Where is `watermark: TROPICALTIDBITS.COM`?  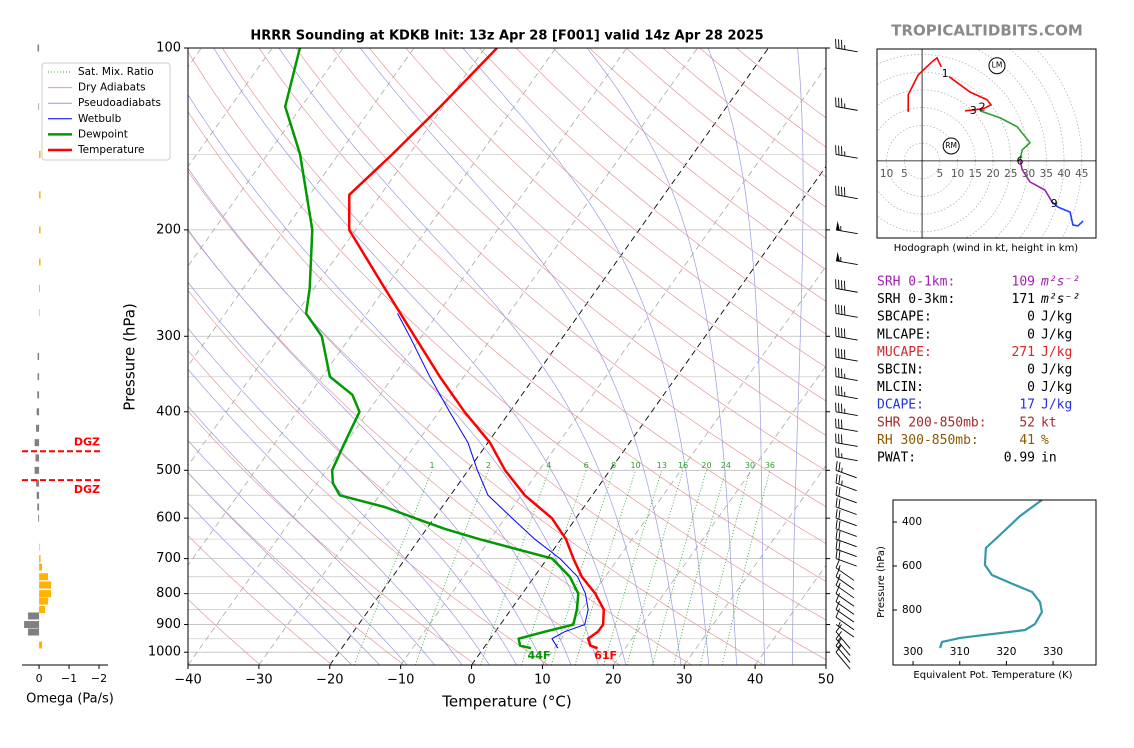 watermark: TROPICALTIDBITS.COM is located at coordinates (987, 31).